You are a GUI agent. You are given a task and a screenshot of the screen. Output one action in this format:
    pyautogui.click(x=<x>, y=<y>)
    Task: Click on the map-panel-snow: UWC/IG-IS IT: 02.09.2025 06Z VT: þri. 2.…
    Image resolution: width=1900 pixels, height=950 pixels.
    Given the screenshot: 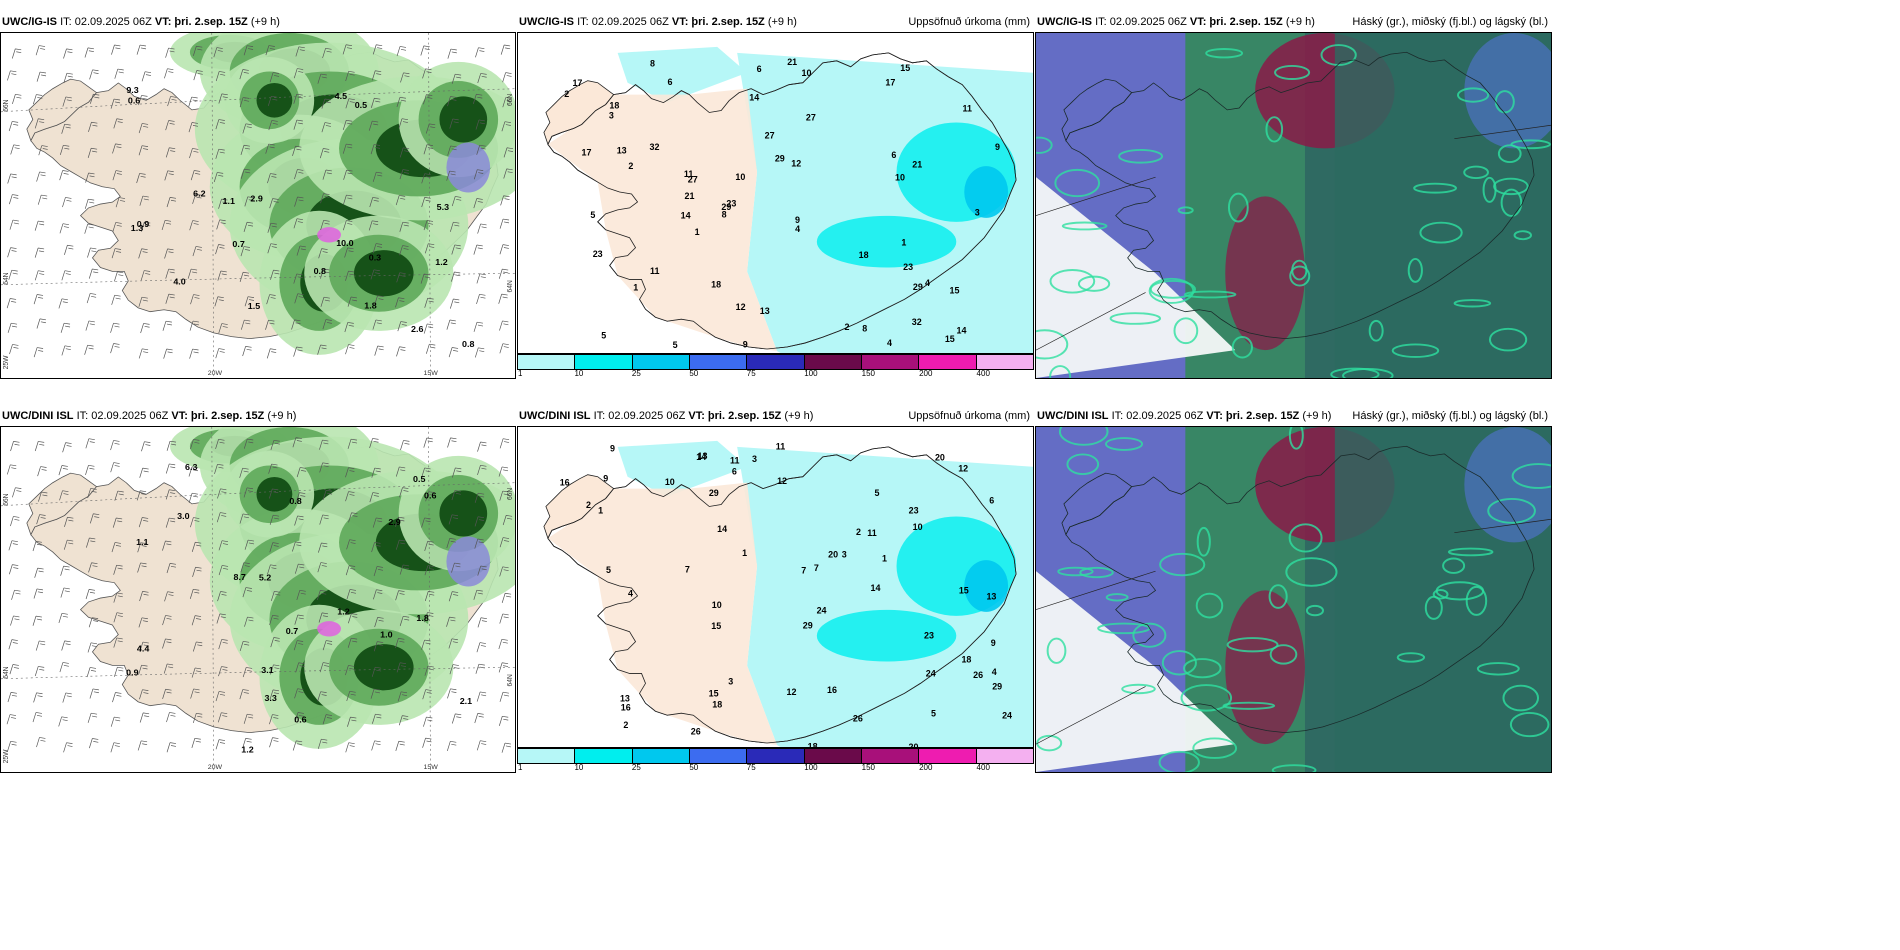 What is the action you would take?
    pyautogui.click(x=258, y=196)
    